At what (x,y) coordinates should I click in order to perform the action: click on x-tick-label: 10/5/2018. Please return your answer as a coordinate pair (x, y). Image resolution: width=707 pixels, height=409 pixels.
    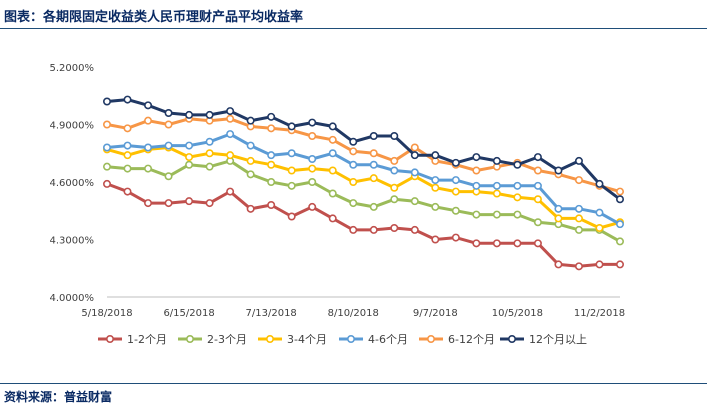
    Looking at the image, I should click on (517, 313).